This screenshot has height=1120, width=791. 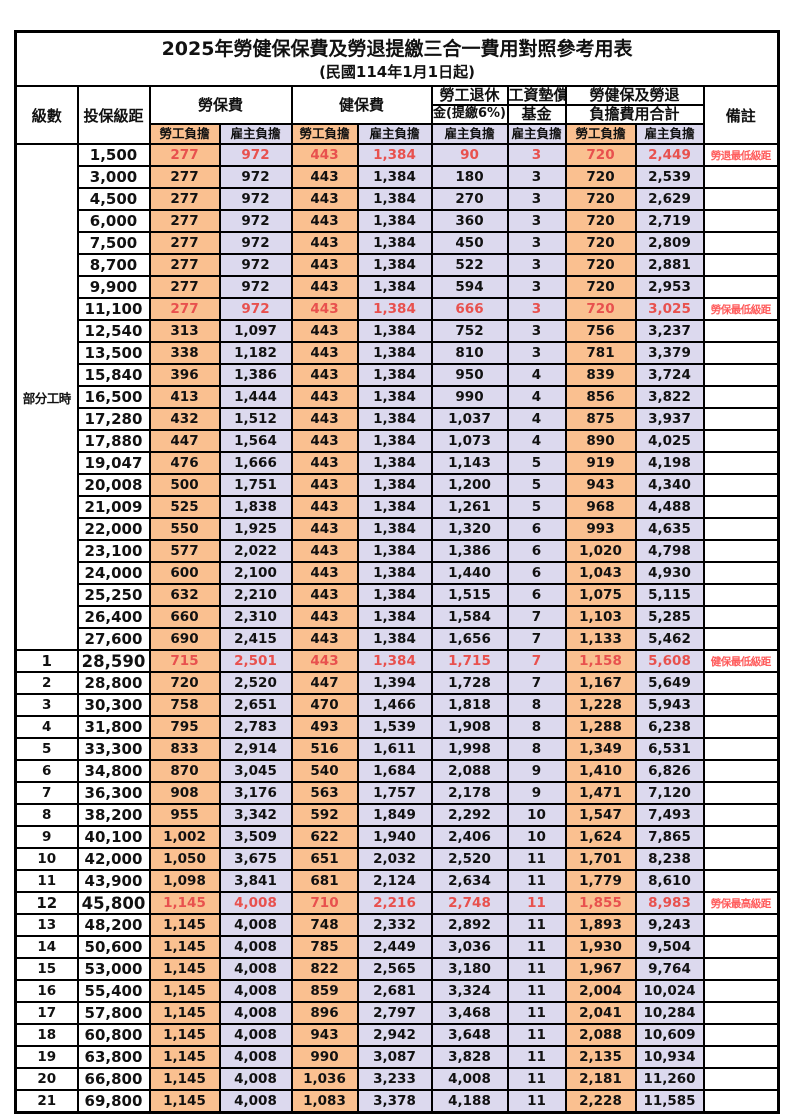 What do you see at coordinates (113, 155) in the screenshot?
I see `bracket-cell: 1,500` at bounding box center [113, 155].